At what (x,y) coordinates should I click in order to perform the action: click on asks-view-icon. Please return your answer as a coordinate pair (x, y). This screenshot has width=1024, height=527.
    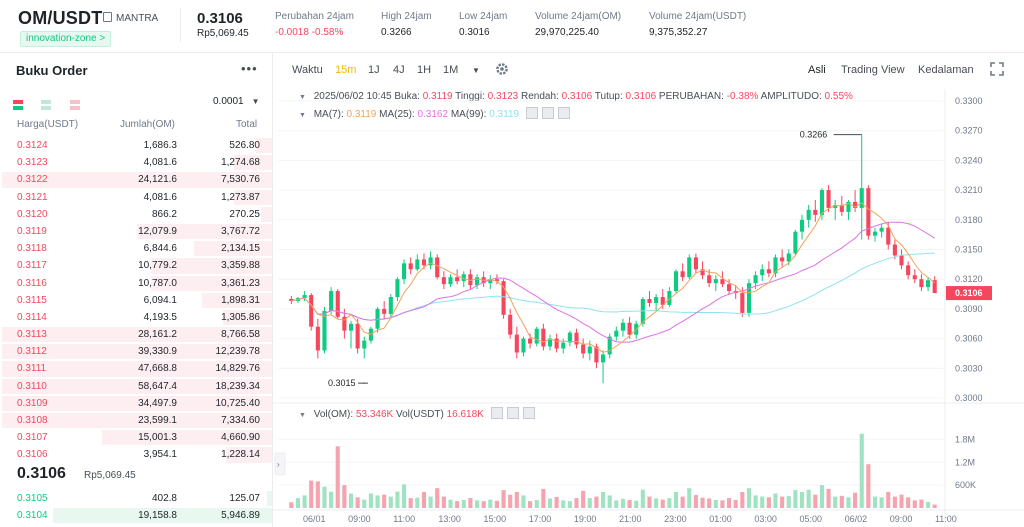
    Looking at the image, I should click on (74, 105).